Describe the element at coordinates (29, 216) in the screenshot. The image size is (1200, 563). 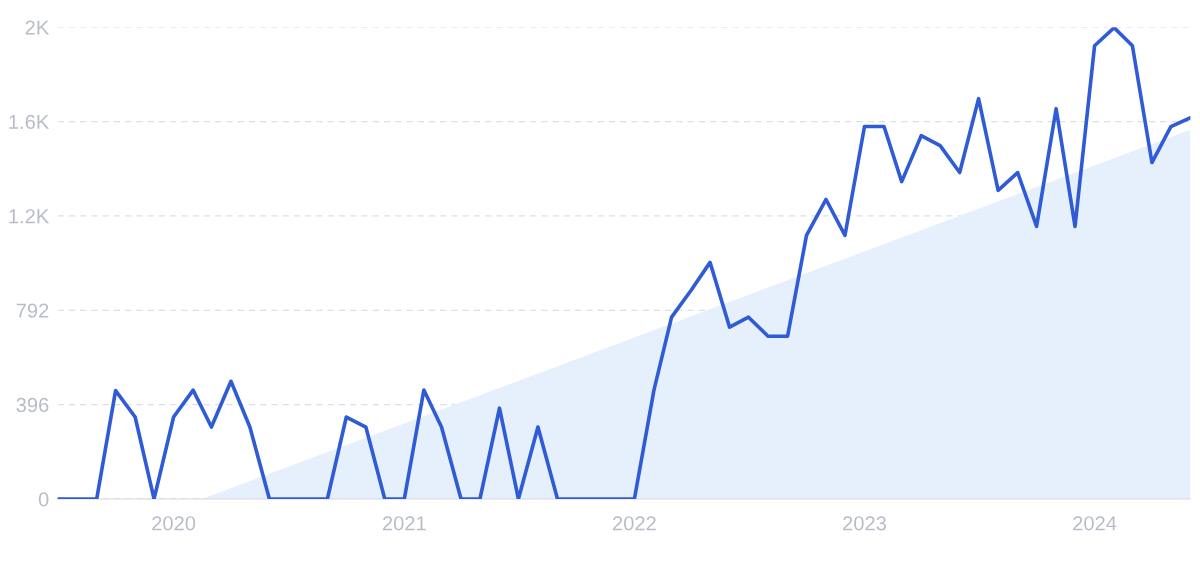
I see `y-tick-label: 1.2K` at that location.